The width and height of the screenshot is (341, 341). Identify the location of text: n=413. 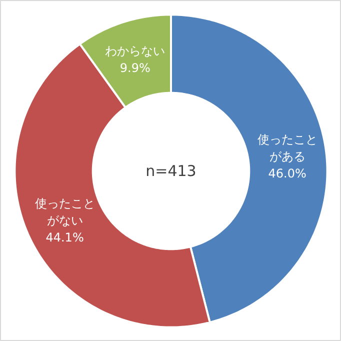
(171, 171).